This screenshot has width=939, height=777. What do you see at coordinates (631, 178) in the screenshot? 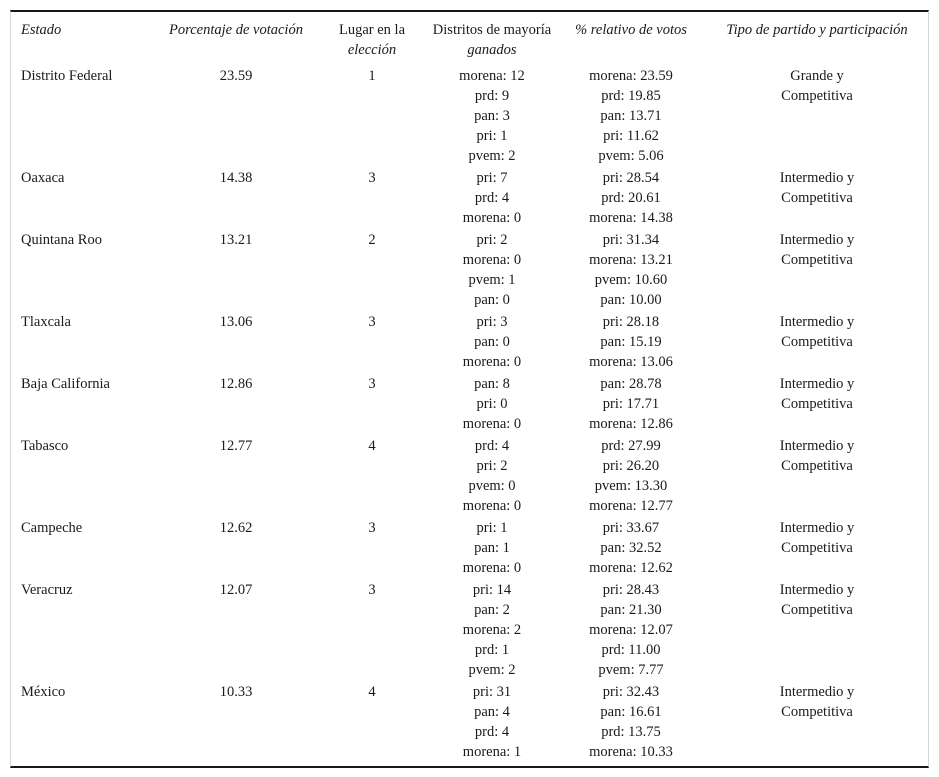
I see `relativo-line: pri: 28.54` at bounding box center [631, 178].